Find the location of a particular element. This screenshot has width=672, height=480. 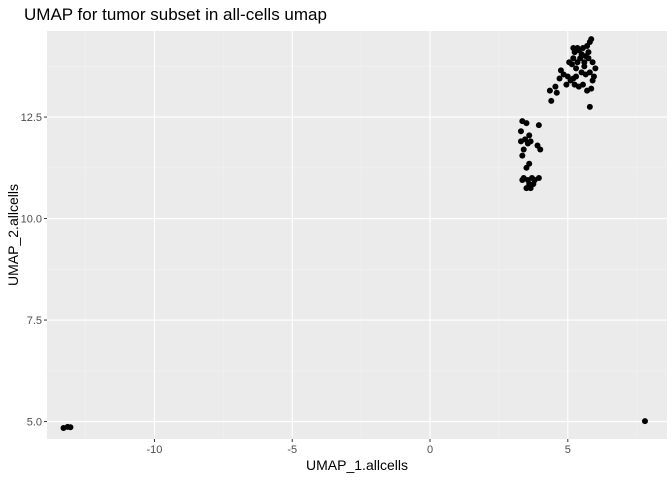

x-axis-title: UMAP_1.allcells is located at coordinates (357, 465).